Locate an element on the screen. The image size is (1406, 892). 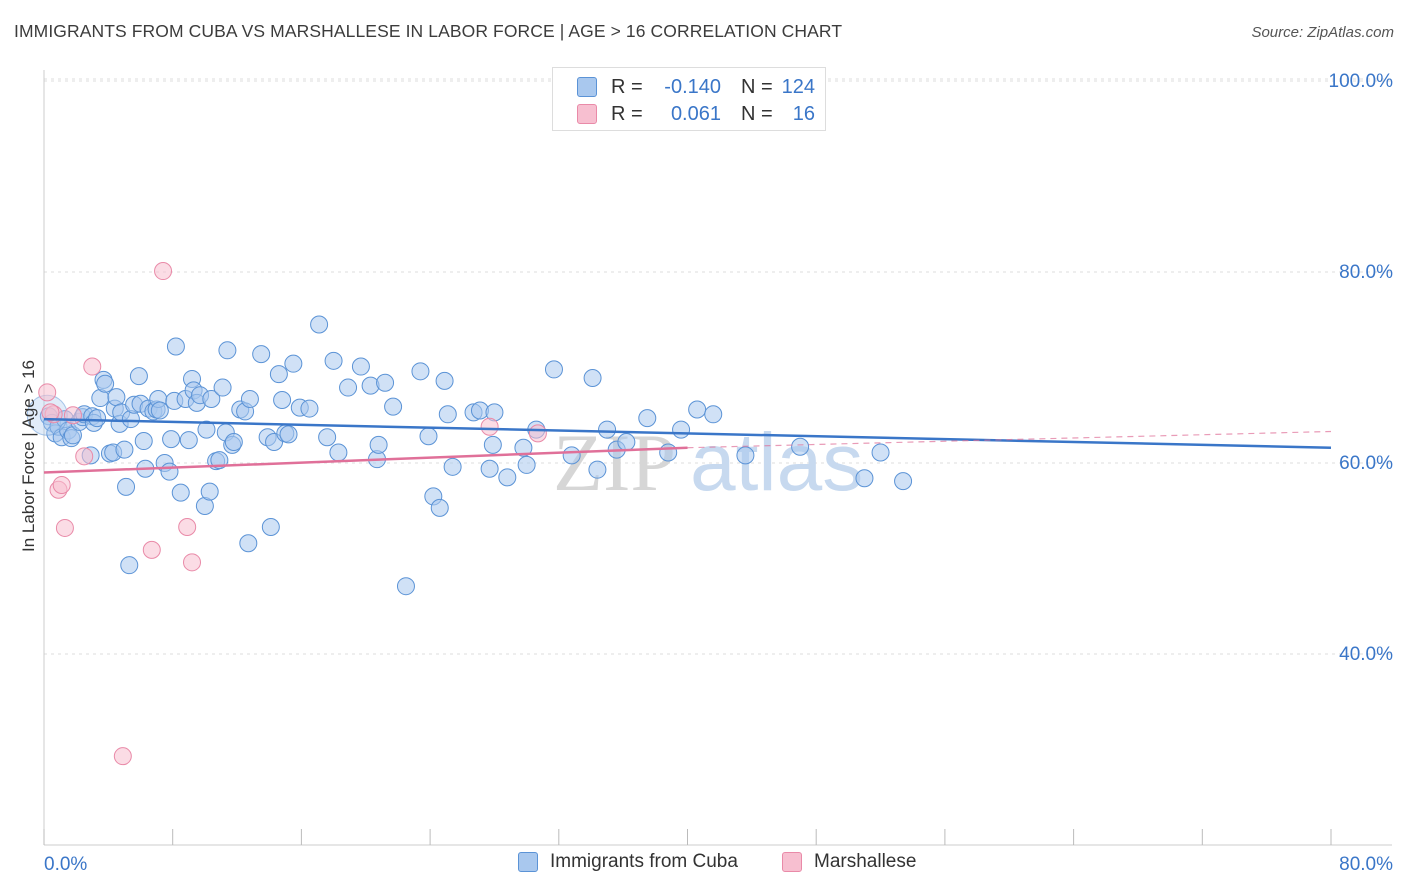
bottom-legend-label-marshallese: Marshallese is located at coordinates (865, 861).